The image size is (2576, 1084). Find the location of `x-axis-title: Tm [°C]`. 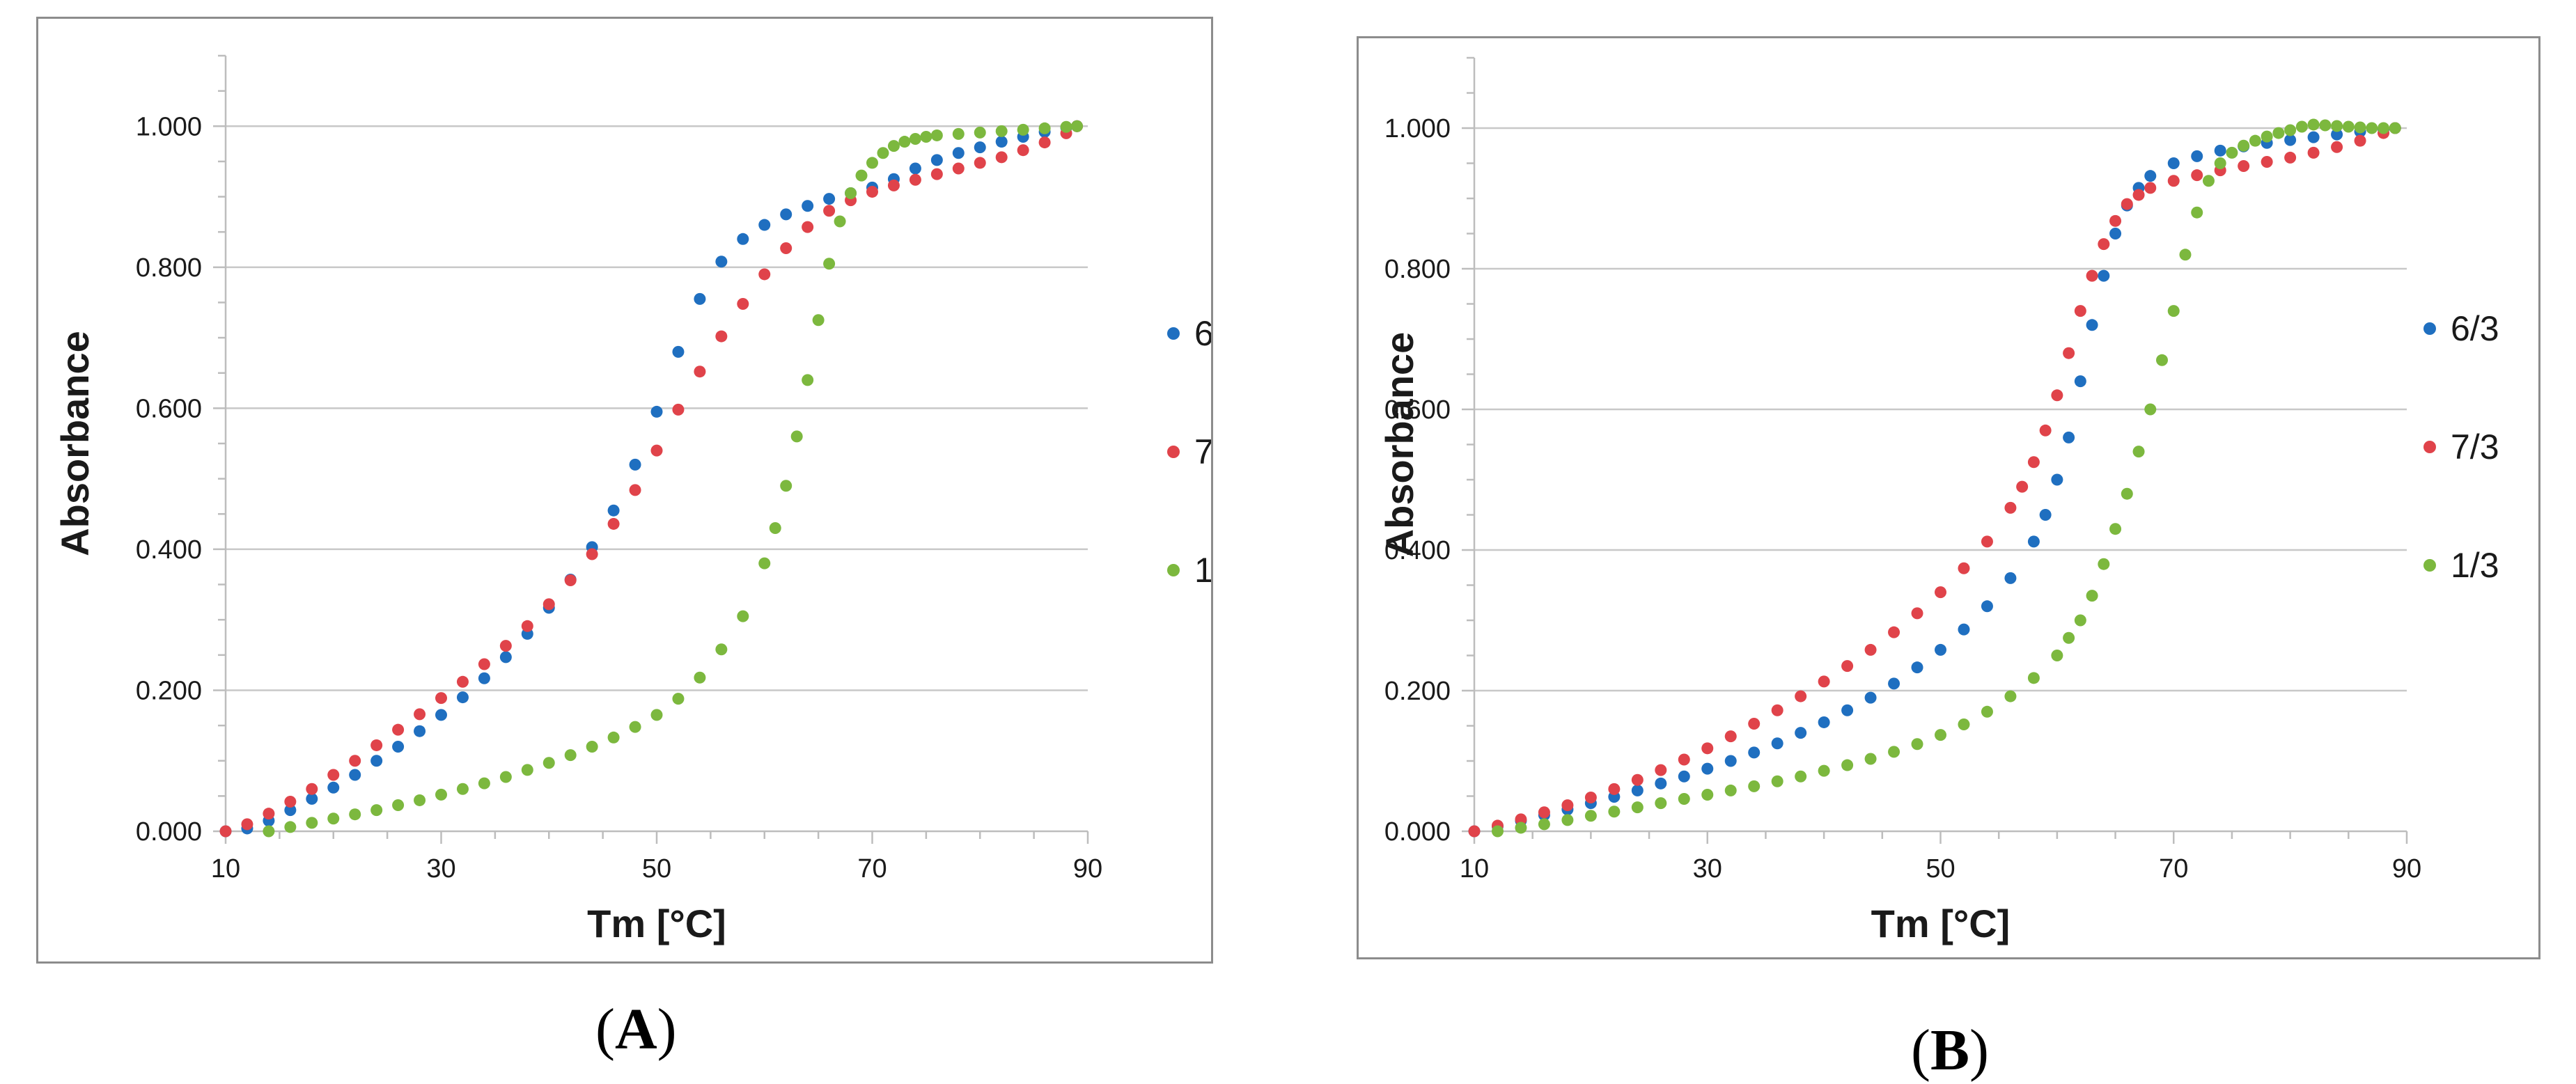

x-axis-title: Tm [°C] is located at coordinates (1941, 923).